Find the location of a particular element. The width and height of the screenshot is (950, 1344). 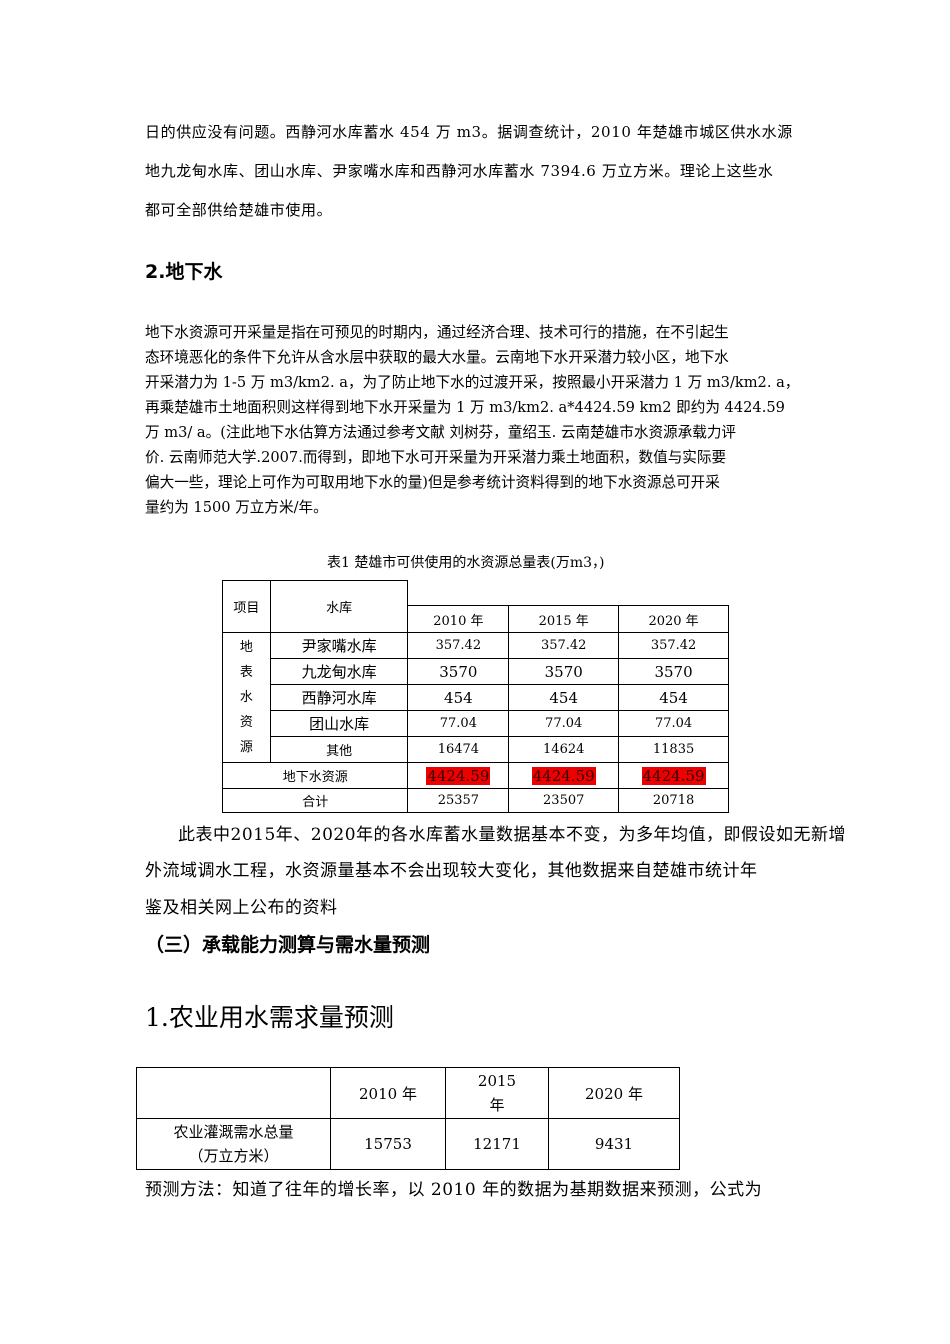

row-name: 西静河水库 is located at coordinates (339, 697).